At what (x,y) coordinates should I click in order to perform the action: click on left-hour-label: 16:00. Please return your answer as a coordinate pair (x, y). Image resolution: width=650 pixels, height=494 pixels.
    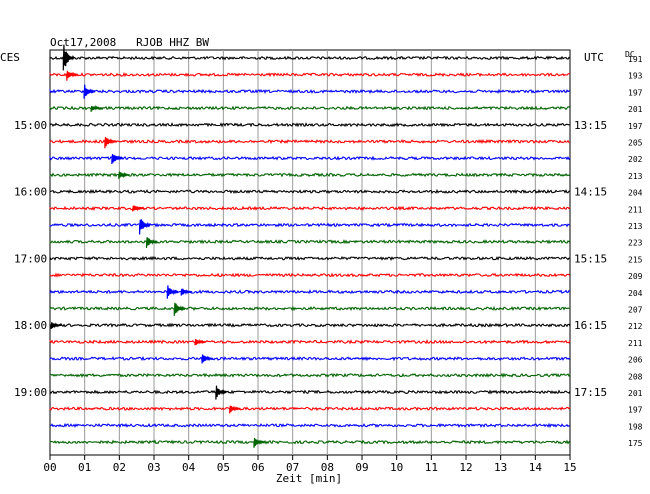
    Looking at the image, I should click on (30, 192).